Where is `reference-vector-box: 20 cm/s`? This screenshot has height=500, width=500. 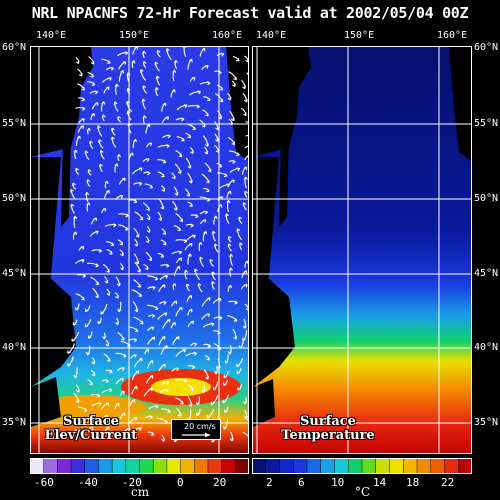 reference-vector-box: 20 cm/s is located at coordinates (196, 429).